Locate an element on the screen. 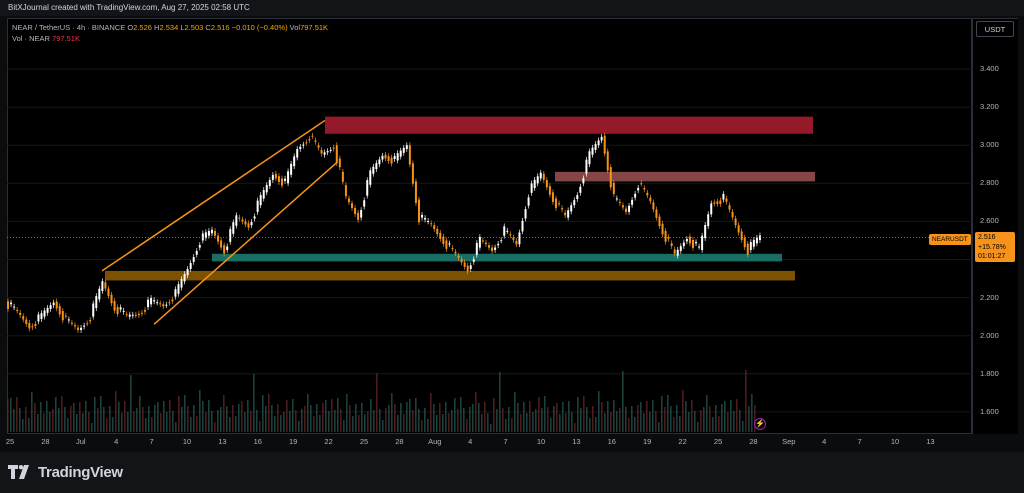 This screenshot has width=1024, height=493. price-tick-label: 3.200 is located at coordinates (989, 107).